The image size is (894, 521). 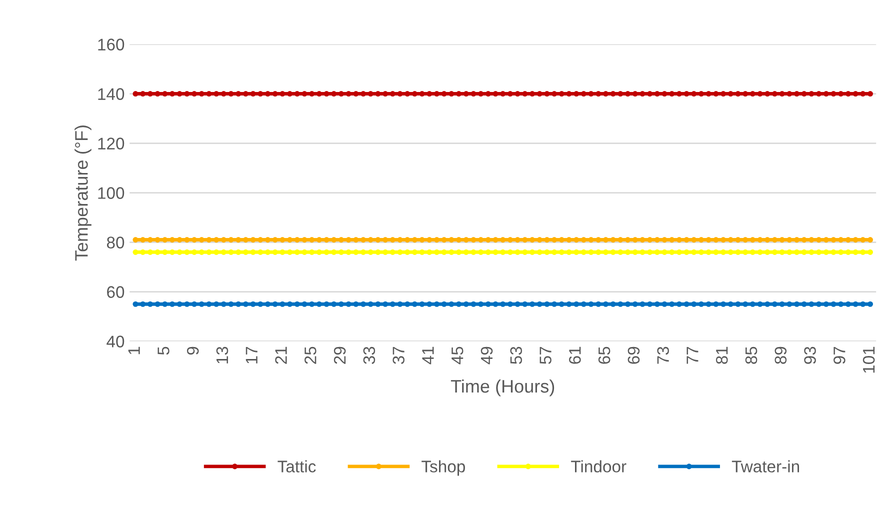 What do you see at coordinates (502, 387) in the screenshot?
I see `x-axis-title: Time (Hours)` at bounding box center [502, 387].